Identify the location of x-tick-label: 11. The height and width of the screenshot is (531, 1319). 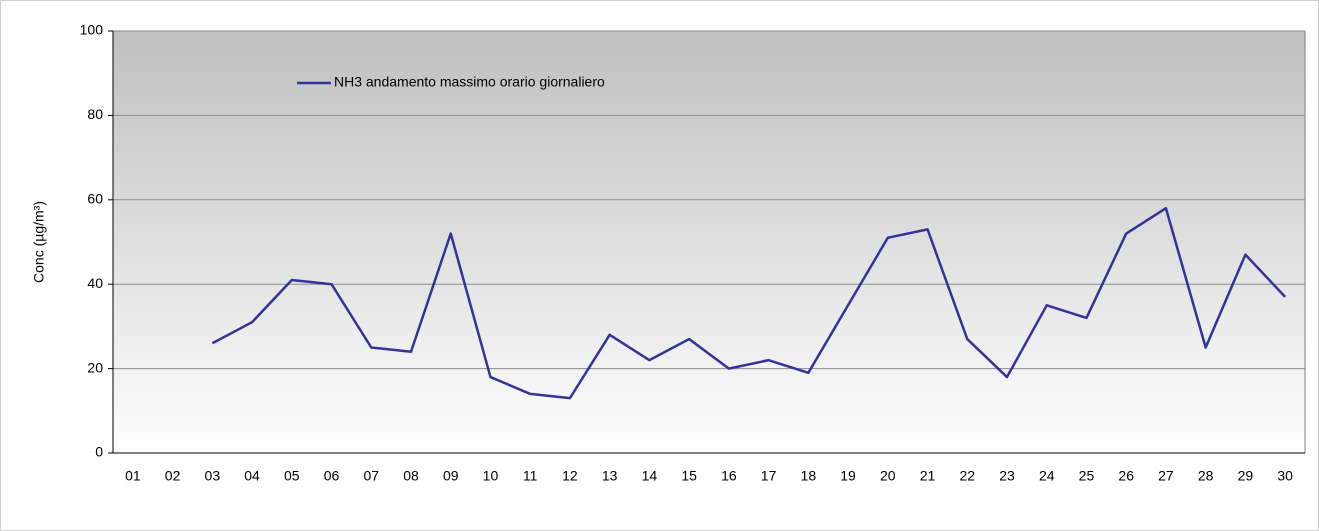
(530, 476).